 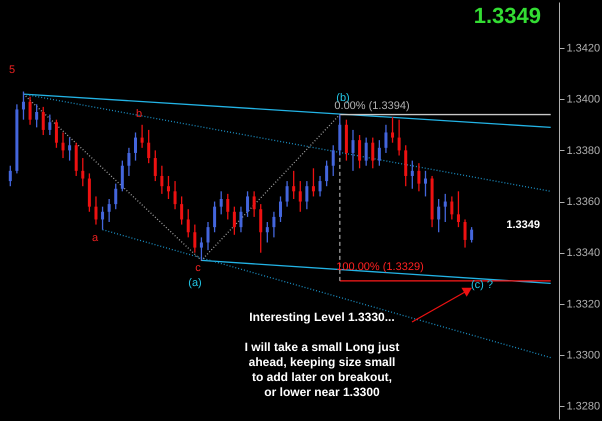 What do you see at coordinates (380, 267) in the screenshot?
I see `annotation: 100.00% (1.3329)` at bounding box center [380, 267].